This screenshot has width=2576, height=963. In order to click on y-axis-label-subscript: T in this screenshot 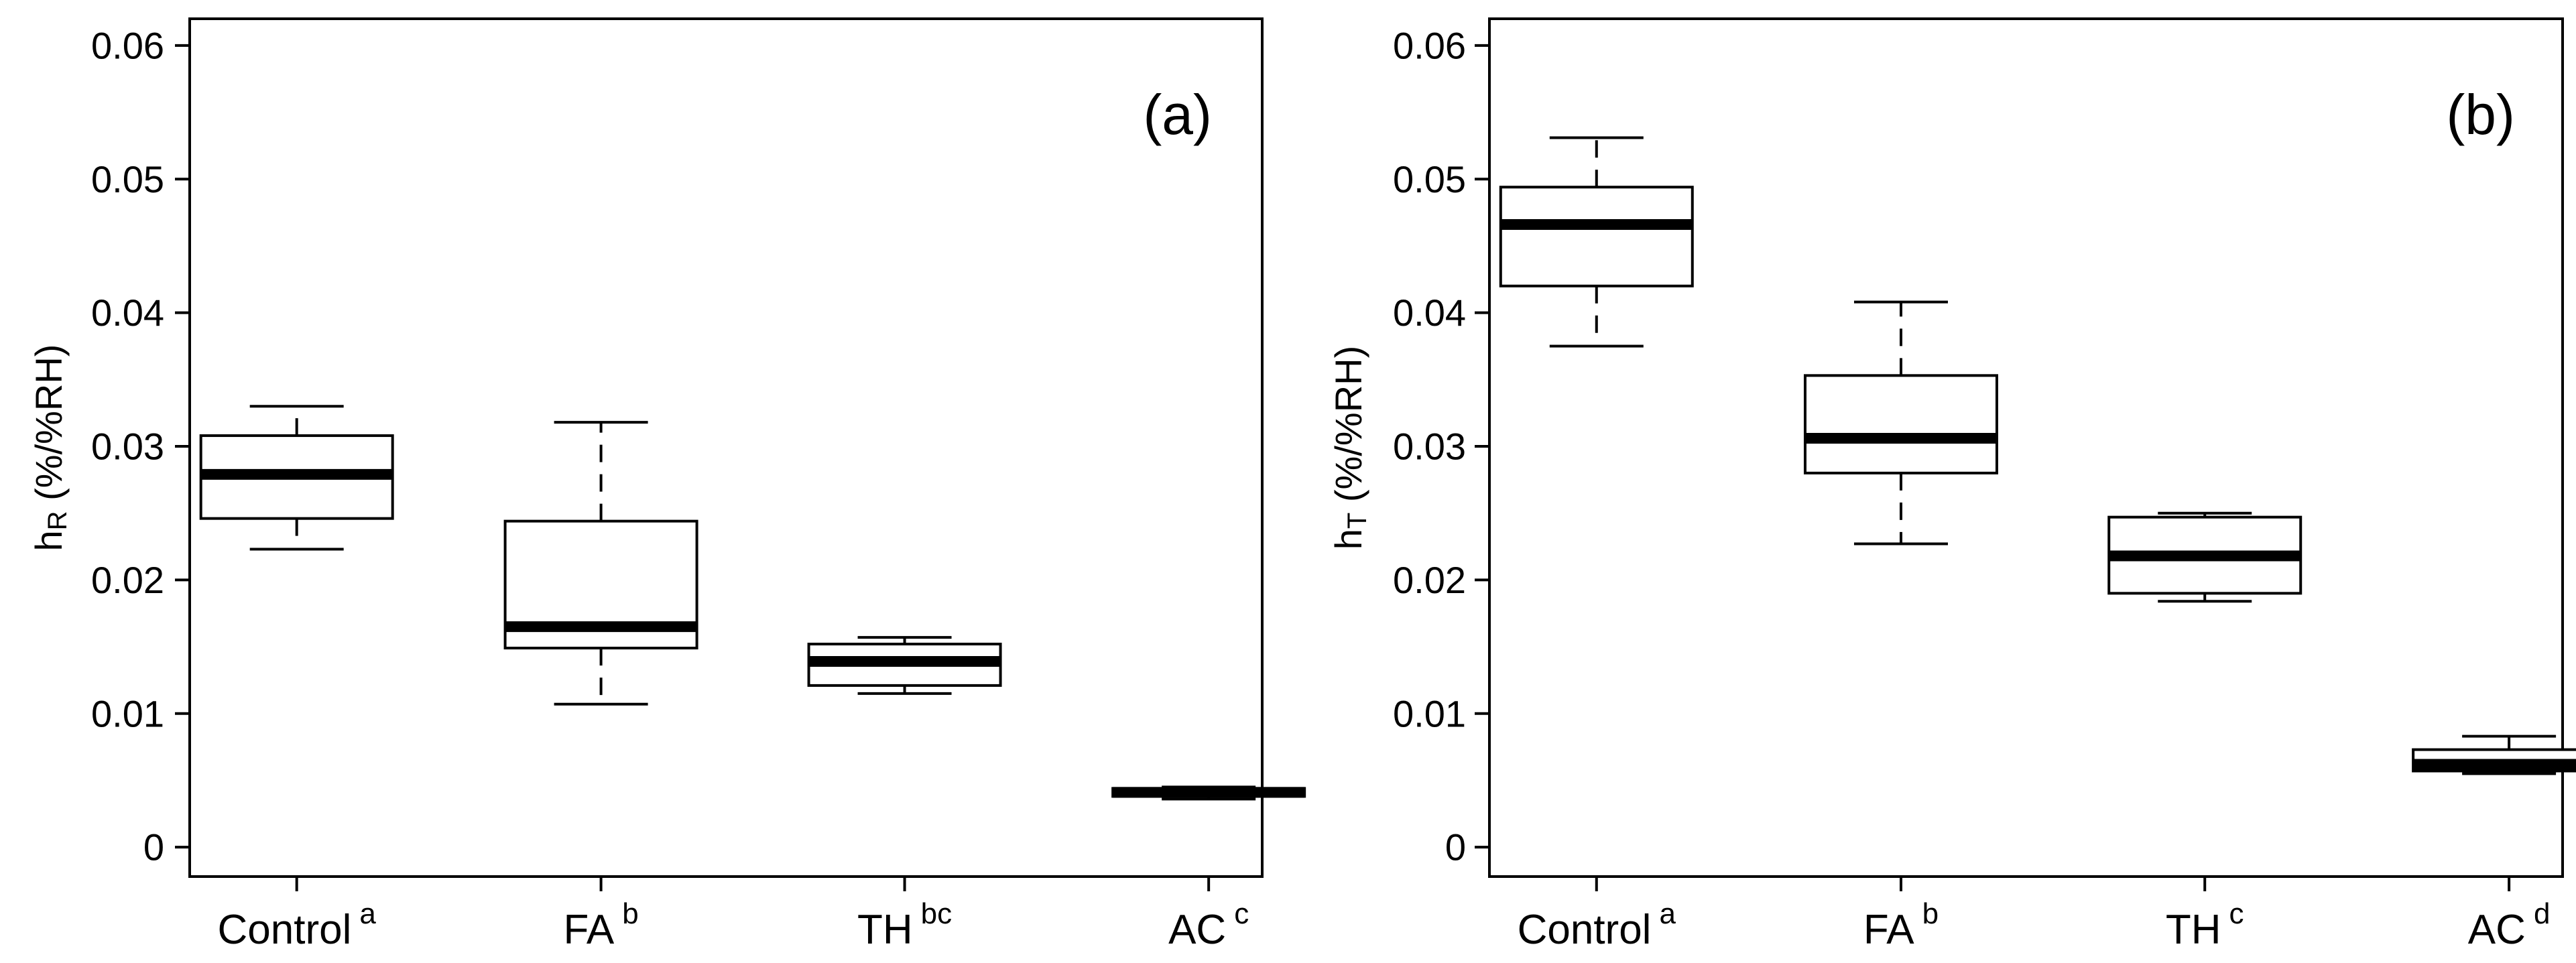, I will do `click(1357, 521)`.